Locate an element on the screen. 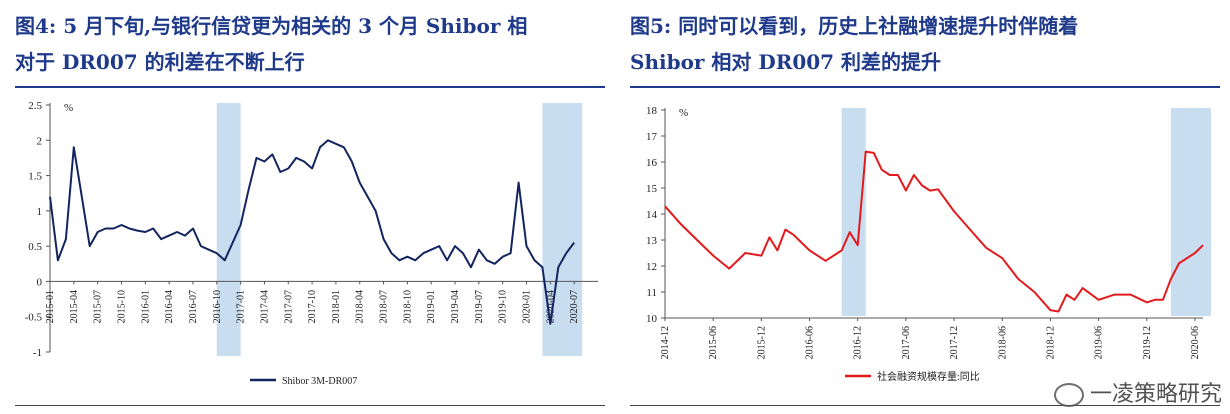 The height and width of the screenshot is (414, 1230). x-tick-label: 2015-01 is located at coordinates (50, 306).